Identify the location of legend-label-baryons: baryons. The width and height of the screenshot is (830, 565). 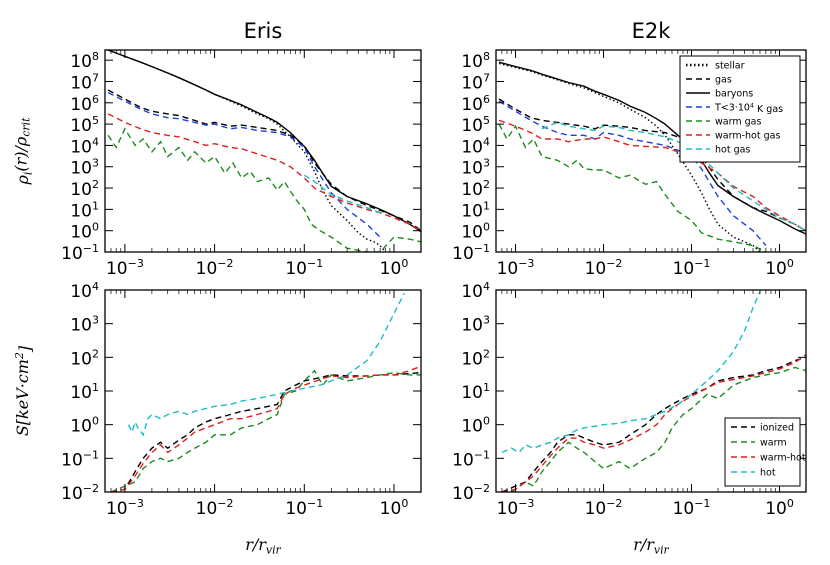
(734, 94).